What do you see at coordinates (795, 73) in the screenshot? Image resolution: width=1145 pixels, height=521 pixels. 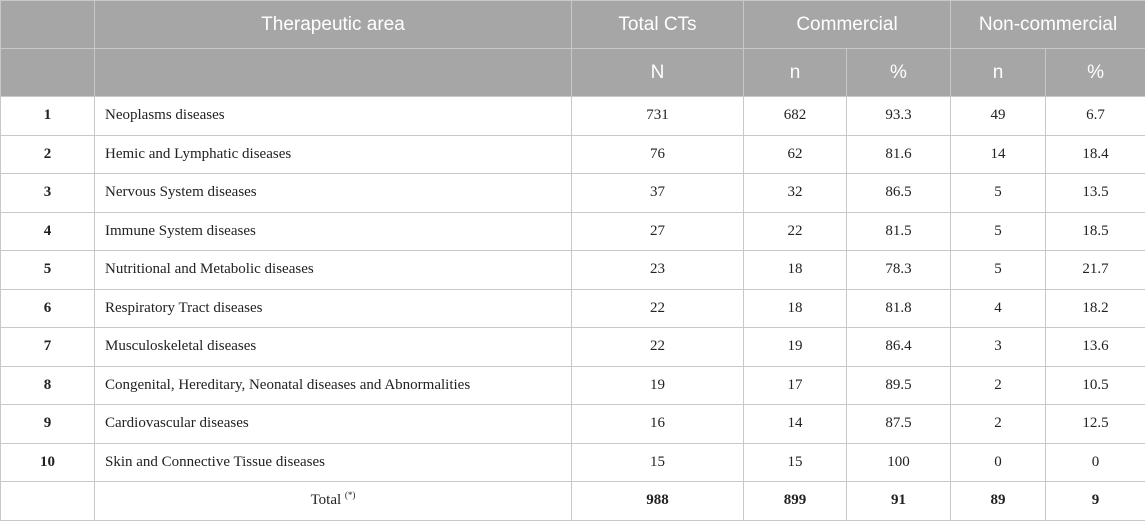 I see `subheader-commercial-n: n` at bounding box center [795, 73].